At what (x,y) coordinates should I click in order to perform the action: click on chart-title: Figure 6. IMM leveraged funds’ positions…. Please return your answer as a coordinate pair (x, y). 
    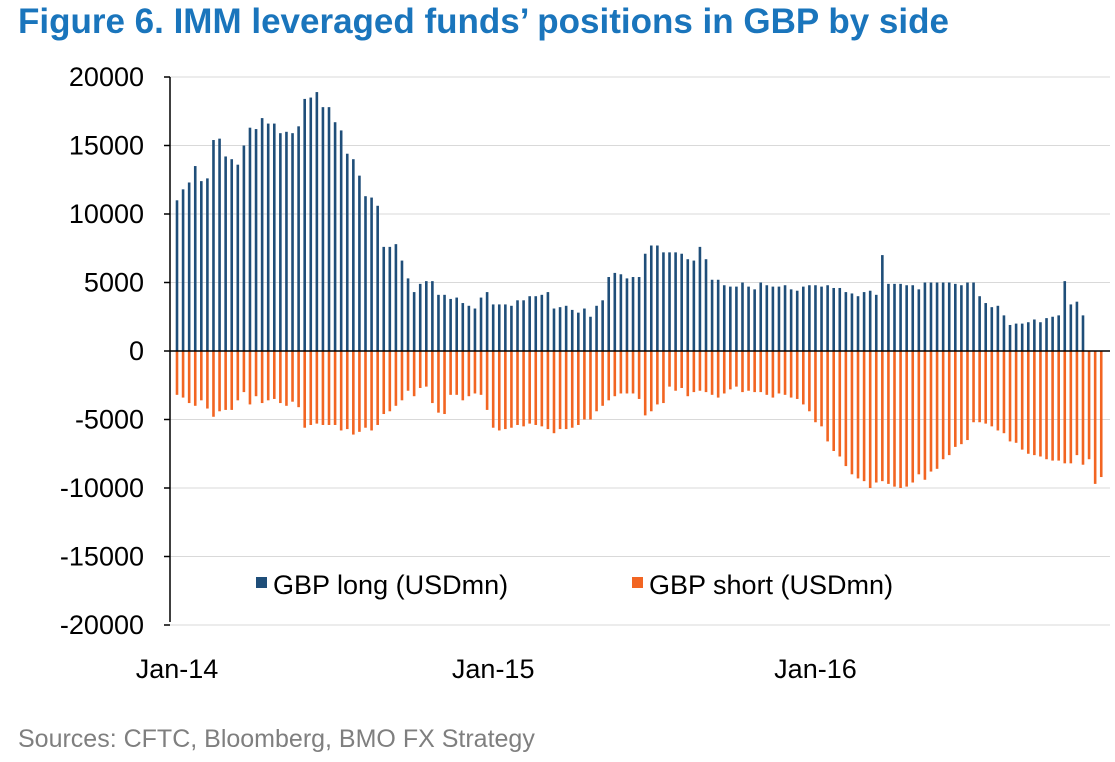
    Looking at the image, I should click on (483, 21).